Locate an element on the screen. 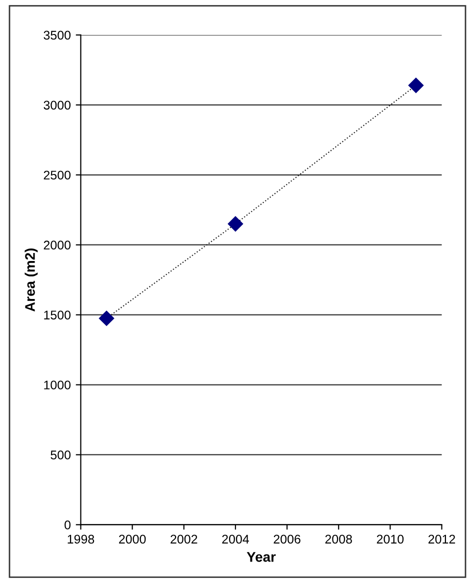 Image resolution: width=475 pixels, height=583 pixels. x-tick-label: 2006 is located at coordinates (287, 539).